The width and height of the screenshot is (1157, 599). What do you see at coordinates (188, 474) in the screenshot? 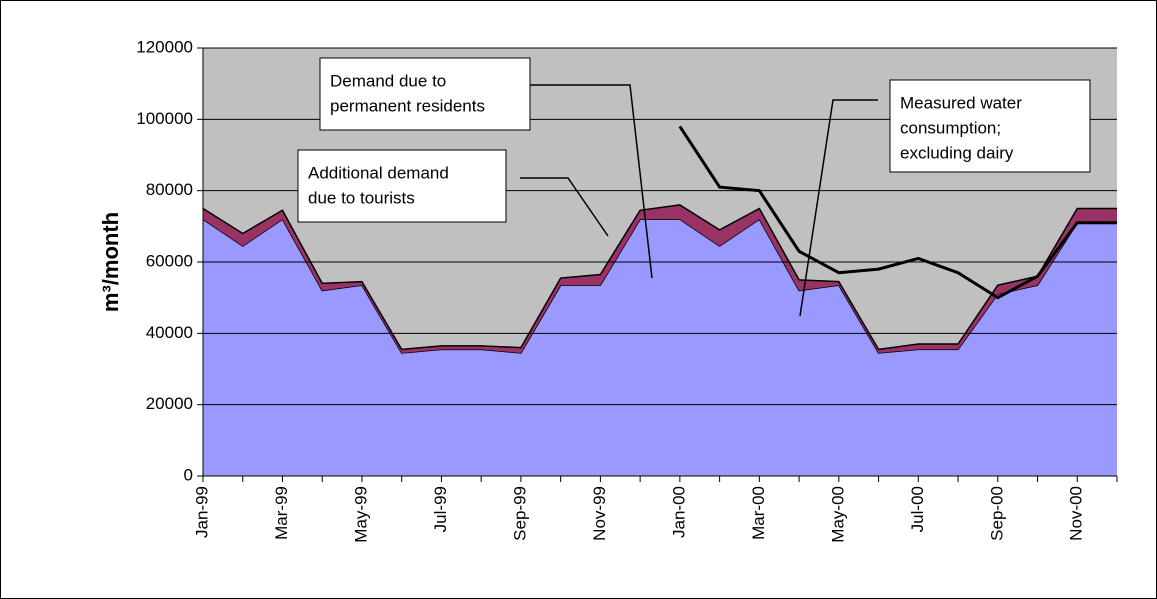
I see `y-tick-label: 0` at bounding box center [188, 474].